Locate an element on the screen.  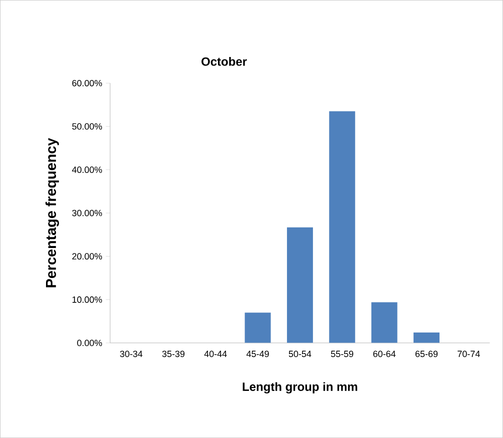
x-tick-label: 55-59 is located at coordinates (342, 354).